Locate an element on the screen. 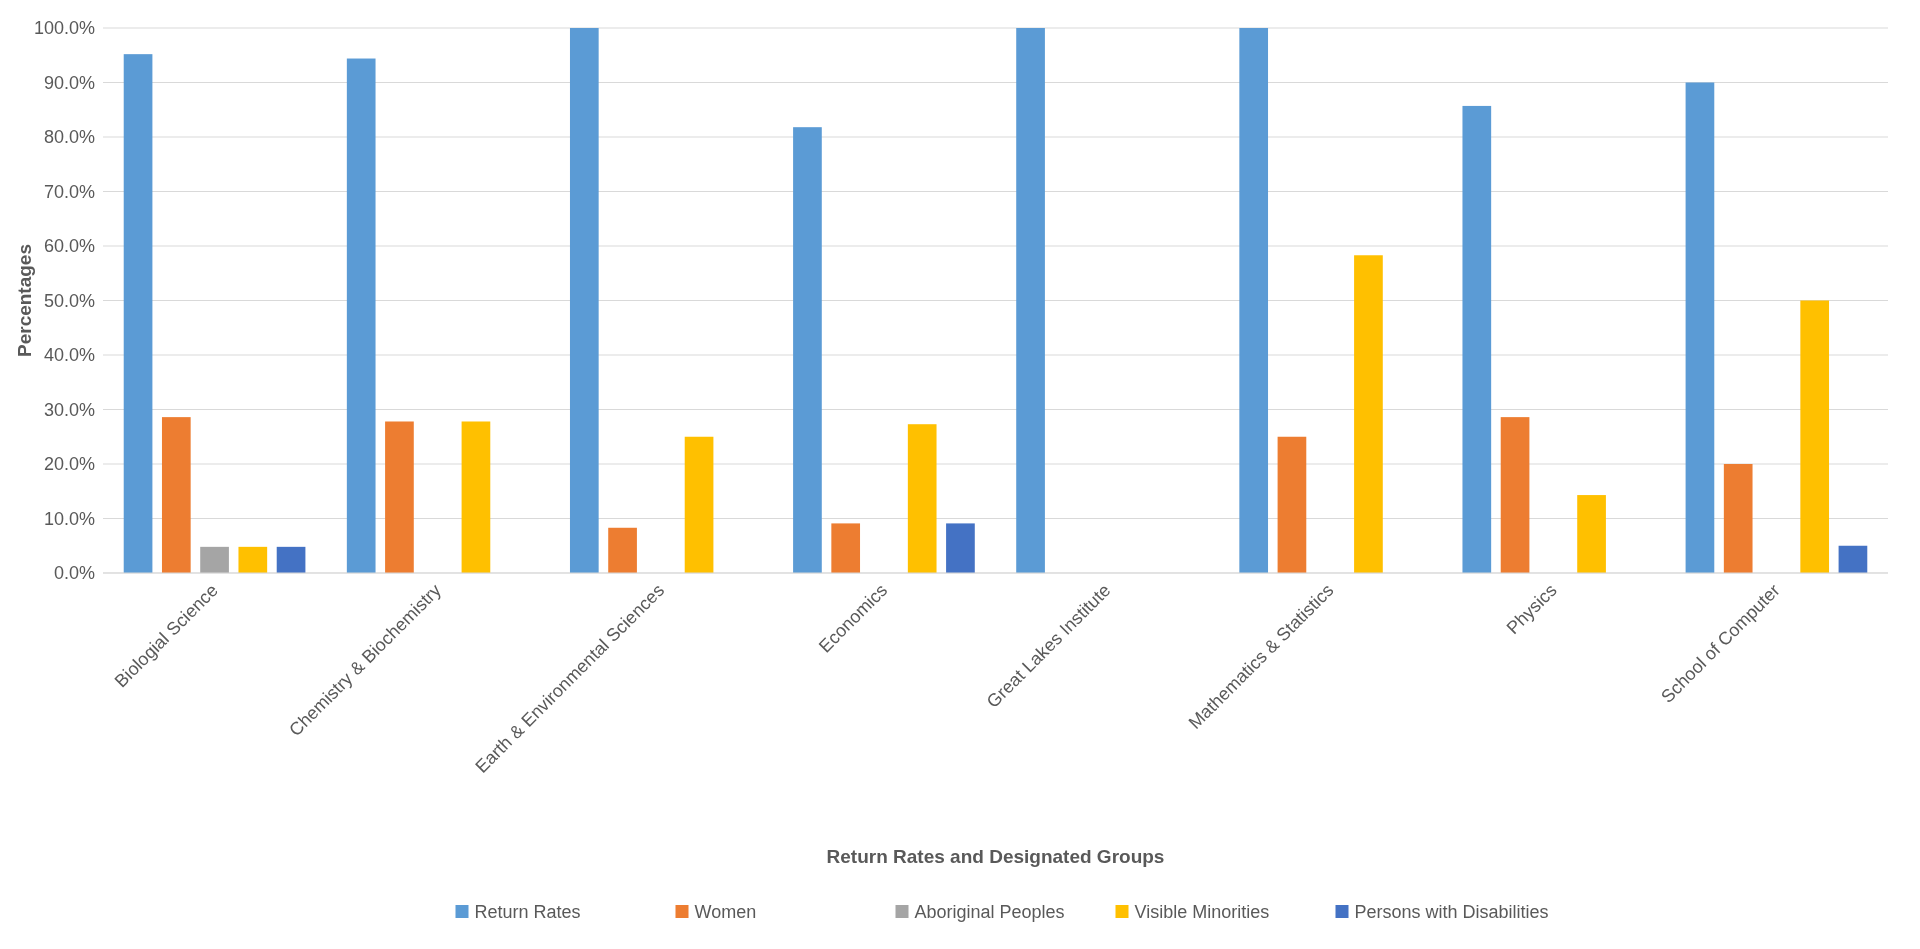  y-tick-label: 0.0% is located at coordinates (74, 573).